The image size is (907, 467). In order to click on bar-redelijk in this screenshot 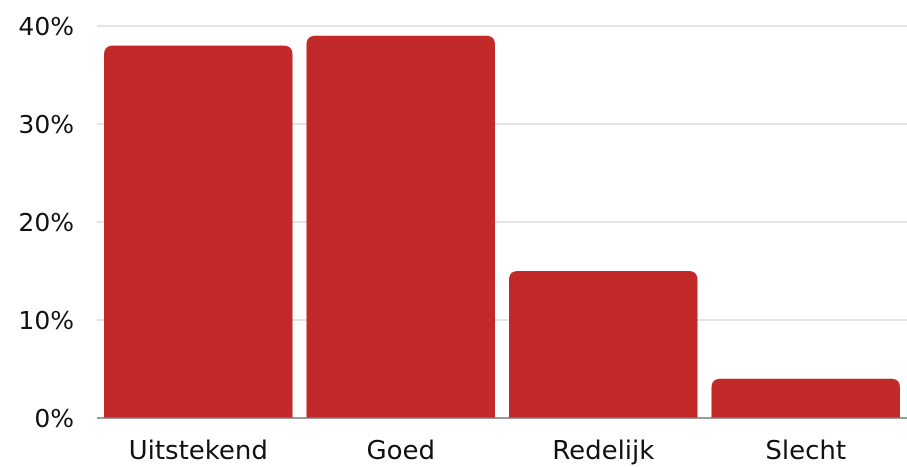, I will do `click(603, 344)`.